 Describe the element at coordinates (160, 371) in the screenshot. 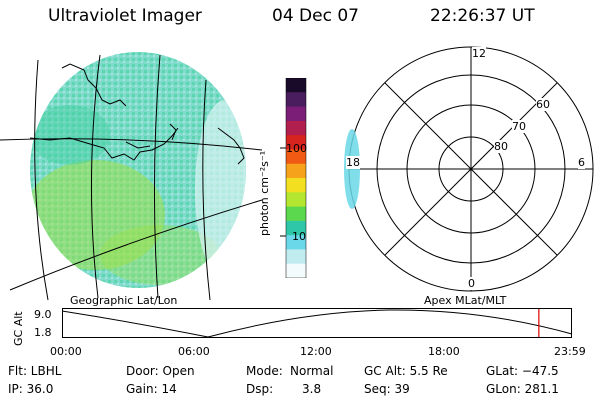

I see `door-info: Door: Open` at that location.